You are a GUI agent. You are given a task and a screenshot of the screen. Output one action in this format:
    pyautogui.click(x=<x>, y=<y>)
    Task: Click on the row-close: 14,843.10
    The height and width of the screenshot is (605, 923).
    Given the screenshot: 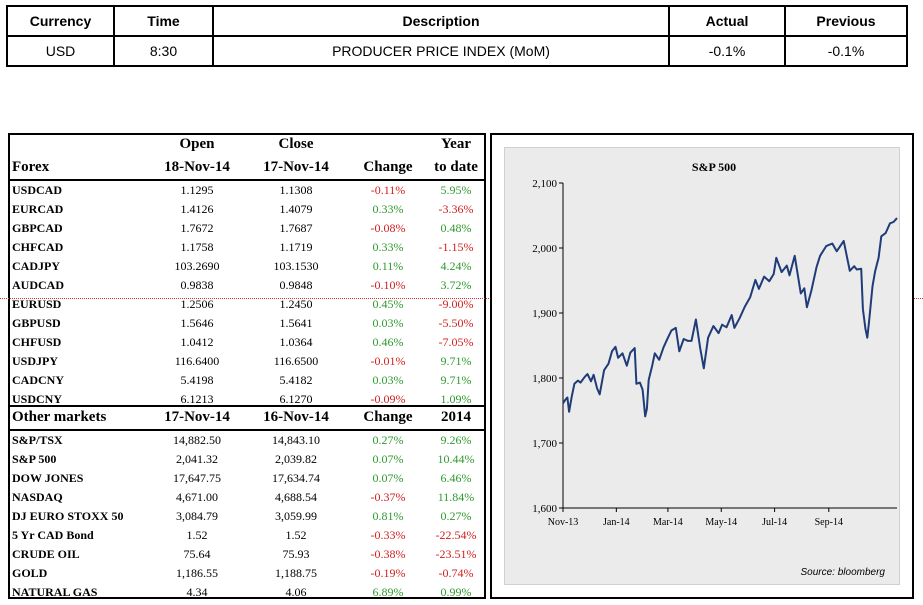 What is the action you would take?
    pyautogui.click(x=296, y=440)
    